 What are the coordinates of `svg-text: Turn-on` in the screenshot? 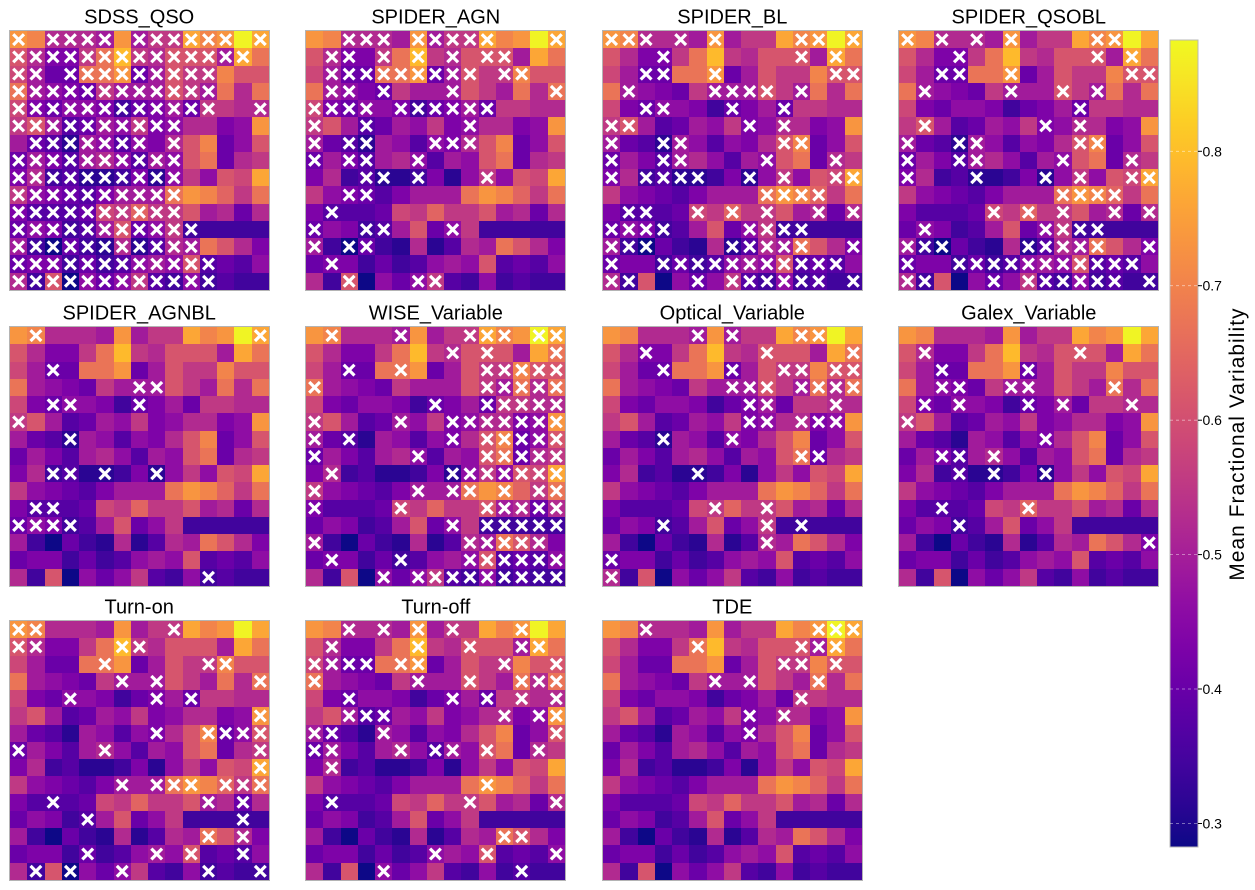 It's located at (139, 608).